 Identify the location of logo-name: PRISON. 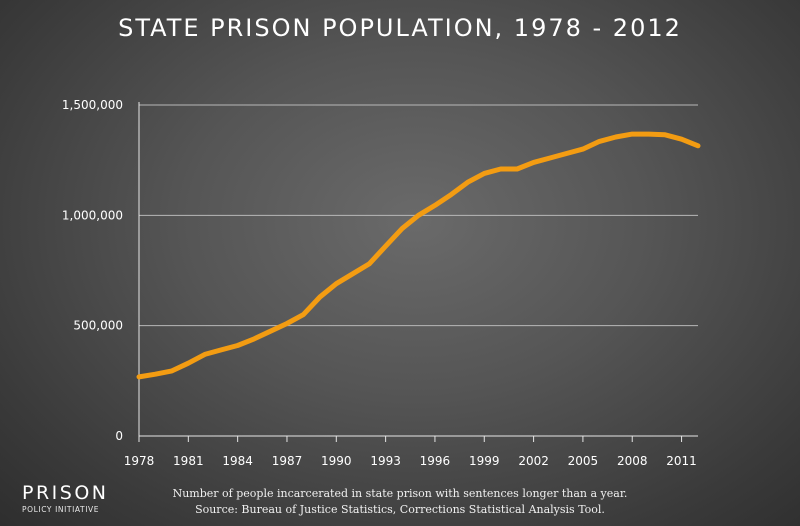
(65, 493).